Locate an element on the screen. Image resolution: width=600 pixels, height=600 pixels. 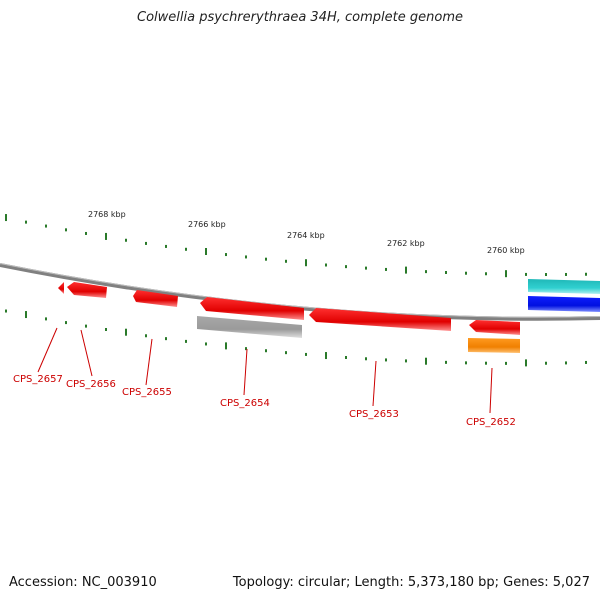
scale-tick-label-2764: 2764 kbp is located at coordinates (306, 235).